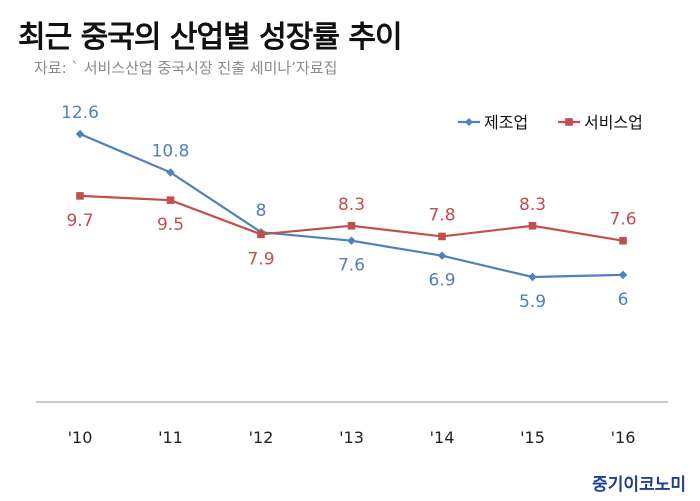 The height and width of the screenshot is (501, 700). I want to click on legend-label: 서비스업, so click(613, 122).